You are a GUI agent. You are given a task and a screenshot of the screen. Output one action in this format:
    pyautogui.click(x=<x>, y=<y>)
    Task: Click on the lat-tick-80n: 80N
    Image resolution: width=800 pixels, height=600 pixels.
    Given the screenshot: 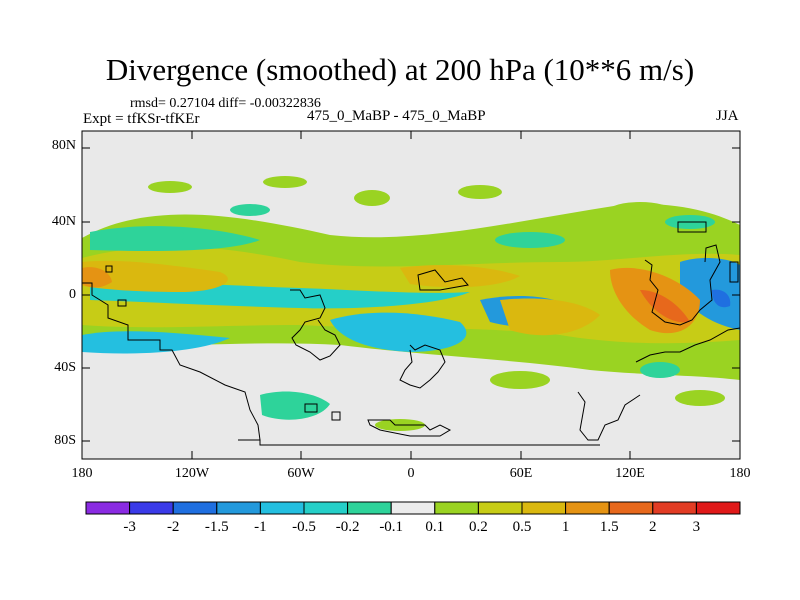 What is the action you would take?
    pyautogui.click(x=63, y=145)
    